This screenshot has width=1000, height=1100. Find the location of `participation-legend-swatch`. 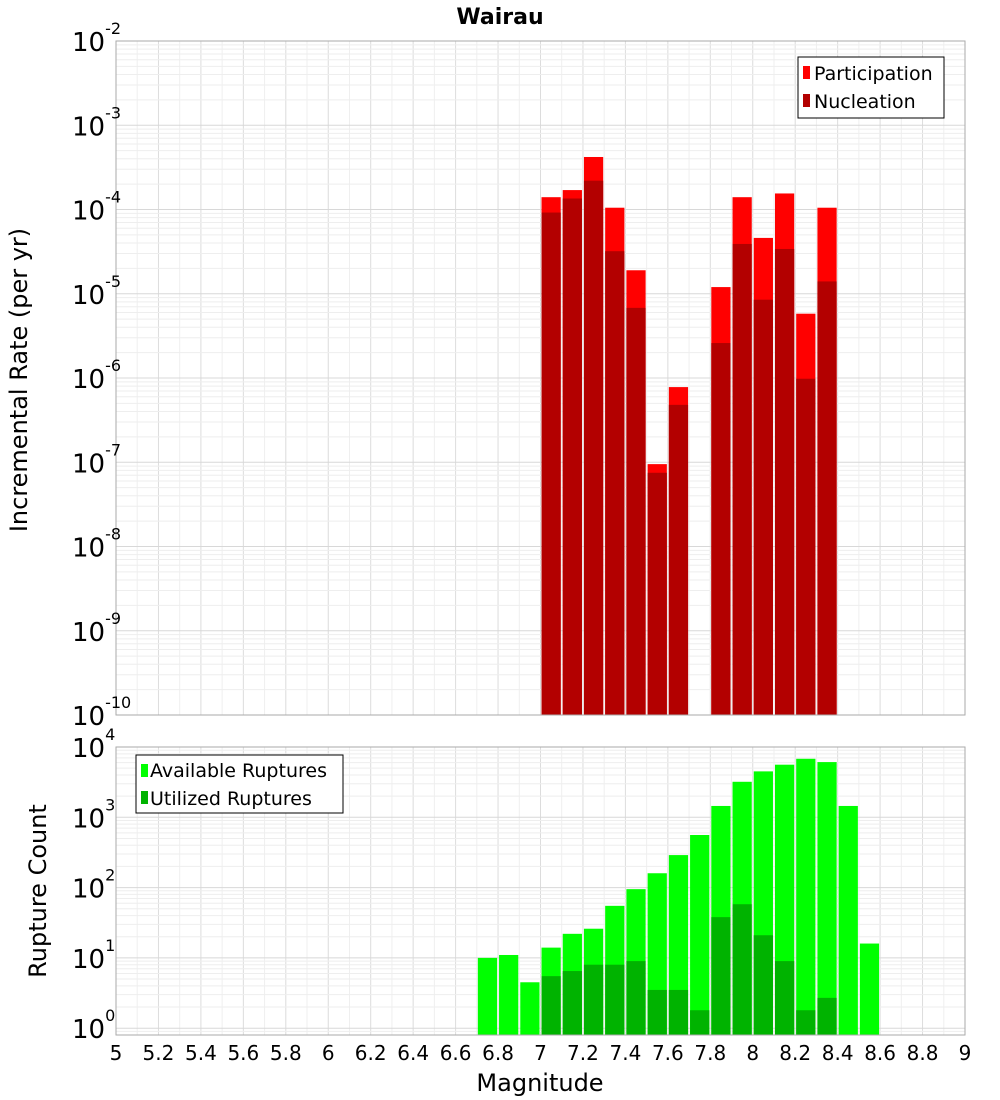

participation-legend-swatch is located at coordinates (806, 72).